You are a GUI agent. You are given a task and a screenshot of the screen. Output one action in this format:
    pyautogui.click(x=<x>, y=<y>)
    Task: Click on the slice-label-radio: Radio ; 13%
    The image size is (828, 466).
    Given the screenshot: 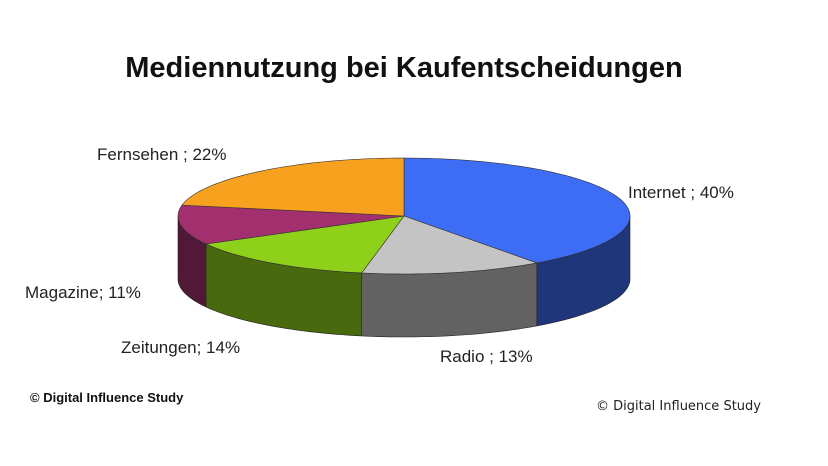 What is the action you would take?
    pyautogui.click(x=486, y=356)
    